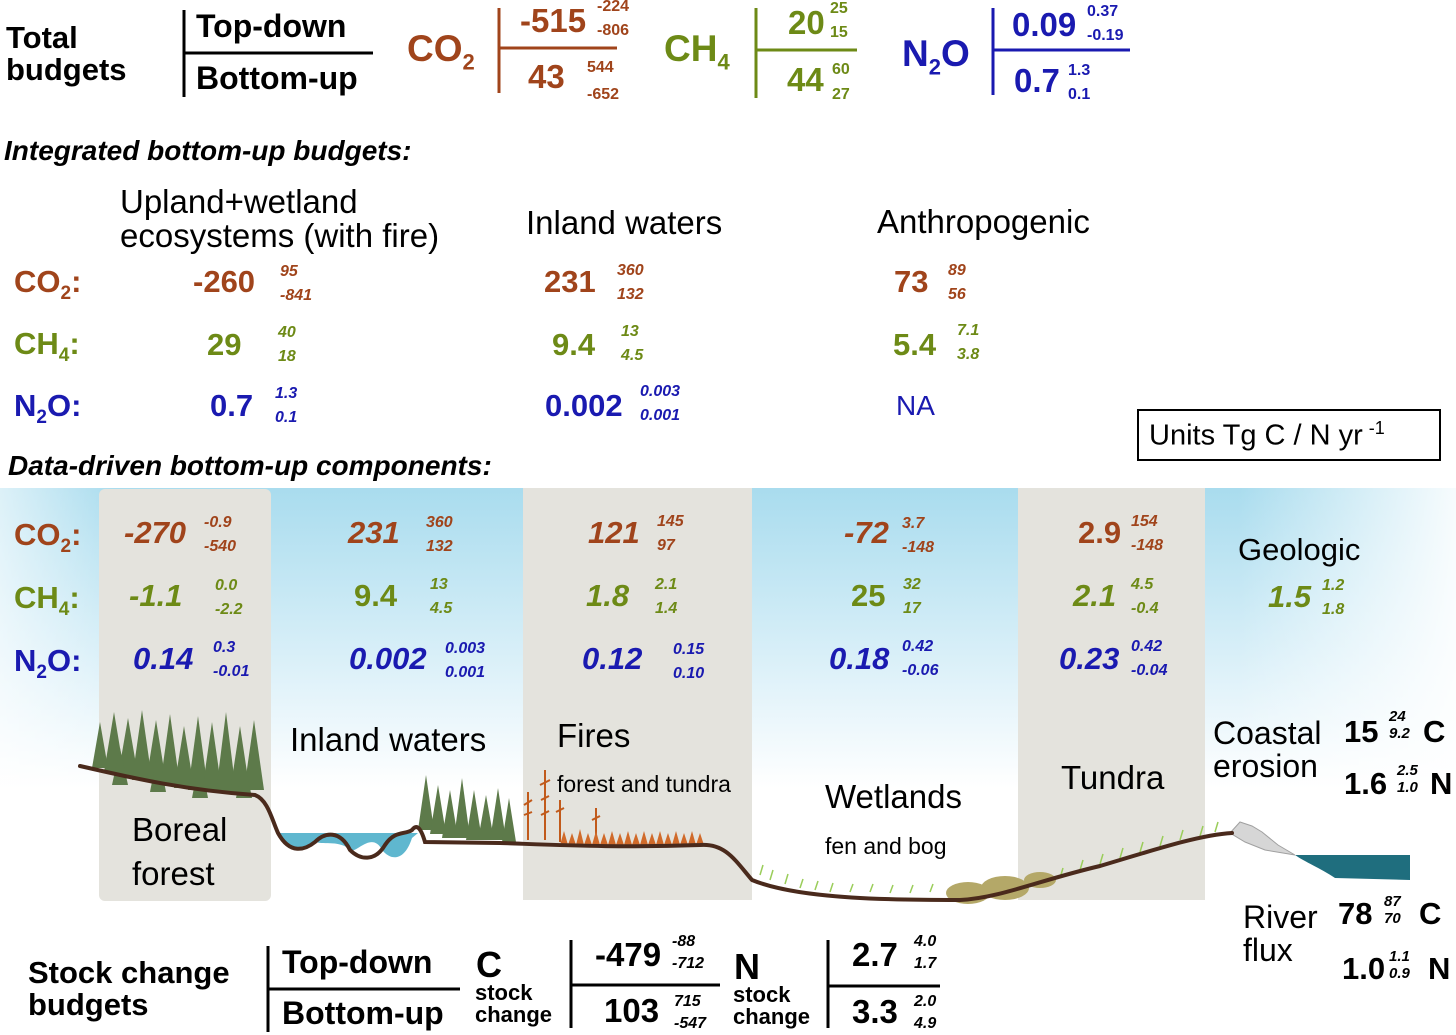  I want to click on c-stock-letter: C, so click(489, 964).